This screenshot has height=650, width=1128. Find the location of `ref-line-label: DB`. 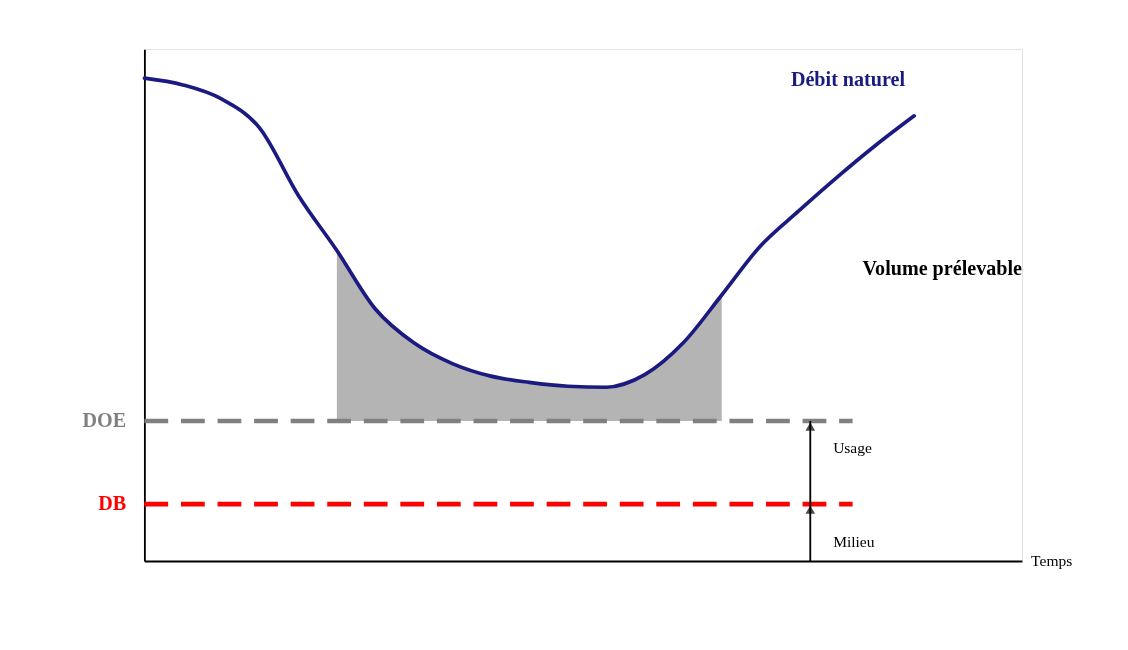

ref-line-label: DB is located at coordinates (112, 503).